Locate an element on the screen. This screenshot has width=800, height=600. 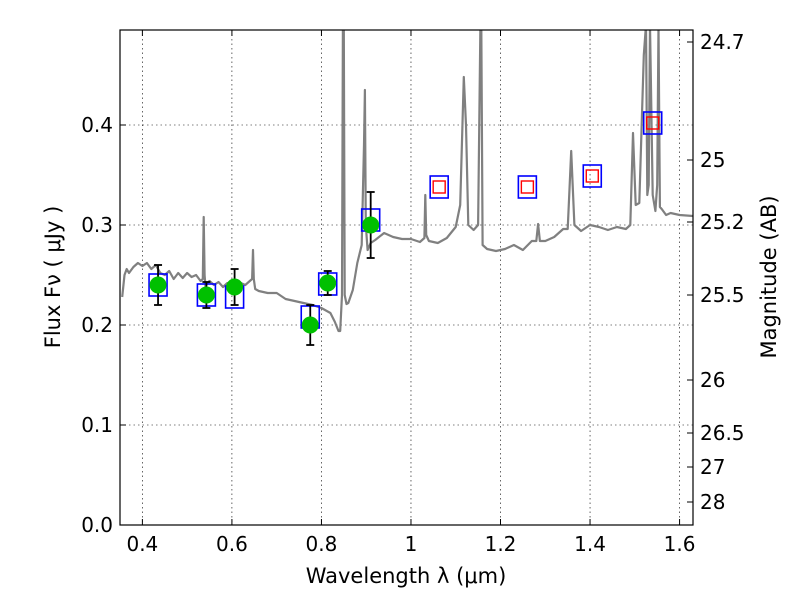
y-tick-label: 0.2 is located at coordinates (97, 325).